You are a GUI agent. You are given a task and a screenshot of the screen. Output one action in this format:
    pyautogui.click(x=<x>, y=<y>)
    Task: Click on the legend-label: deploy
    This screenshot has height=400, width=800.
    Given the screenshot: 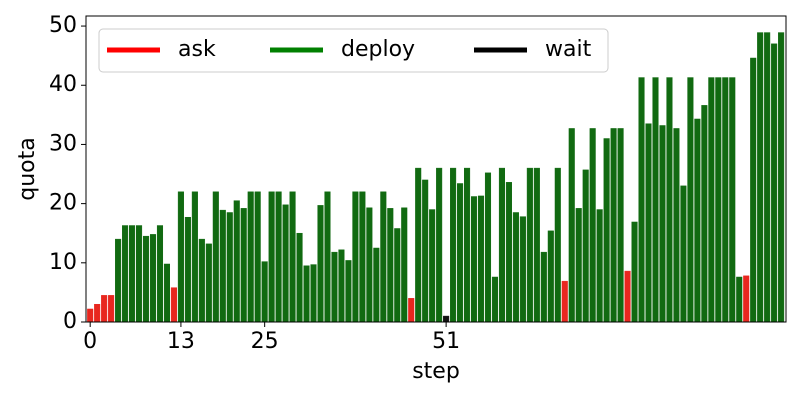 What is the action you would take?
    pyautogui.click(x=378, y=49)
    